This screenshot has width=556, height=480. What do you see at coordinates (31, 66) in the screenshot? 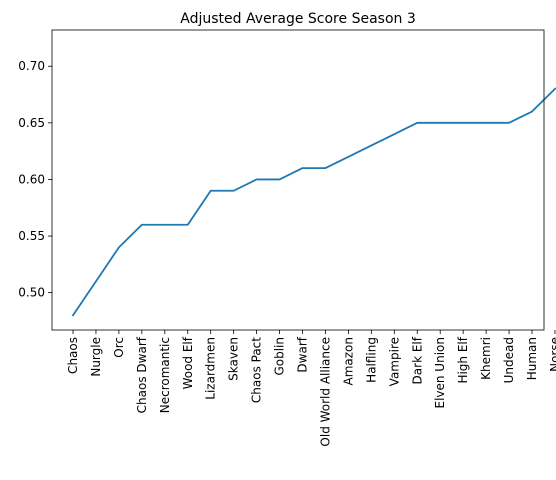
I see `y-tick-label-4: 0.70` at bounding box center [31, 66].